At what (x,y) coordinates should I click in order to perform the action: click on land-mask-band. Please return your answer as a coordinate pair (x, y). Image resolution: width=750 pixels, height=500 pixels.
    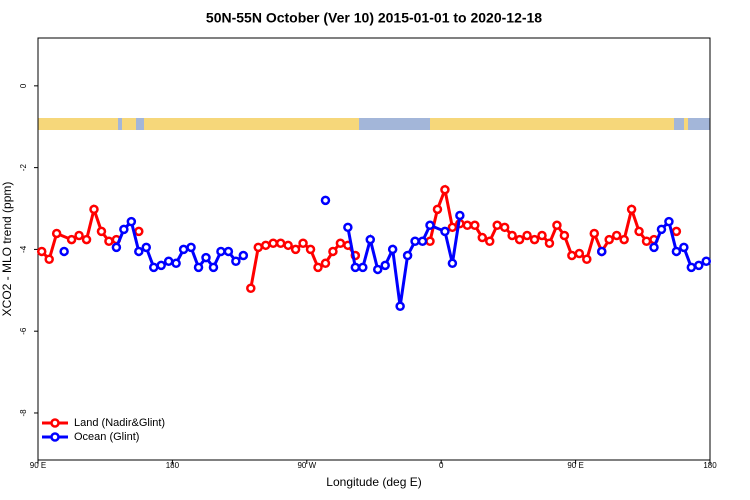
    Looking at the image, I should click on (374, 124).